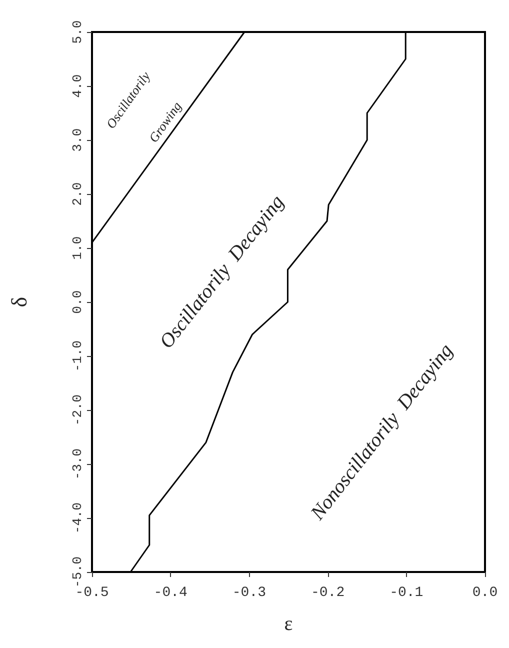 The image size is (509, 648). I want to click on y-tick-label: 5.0, so click(77, 32).